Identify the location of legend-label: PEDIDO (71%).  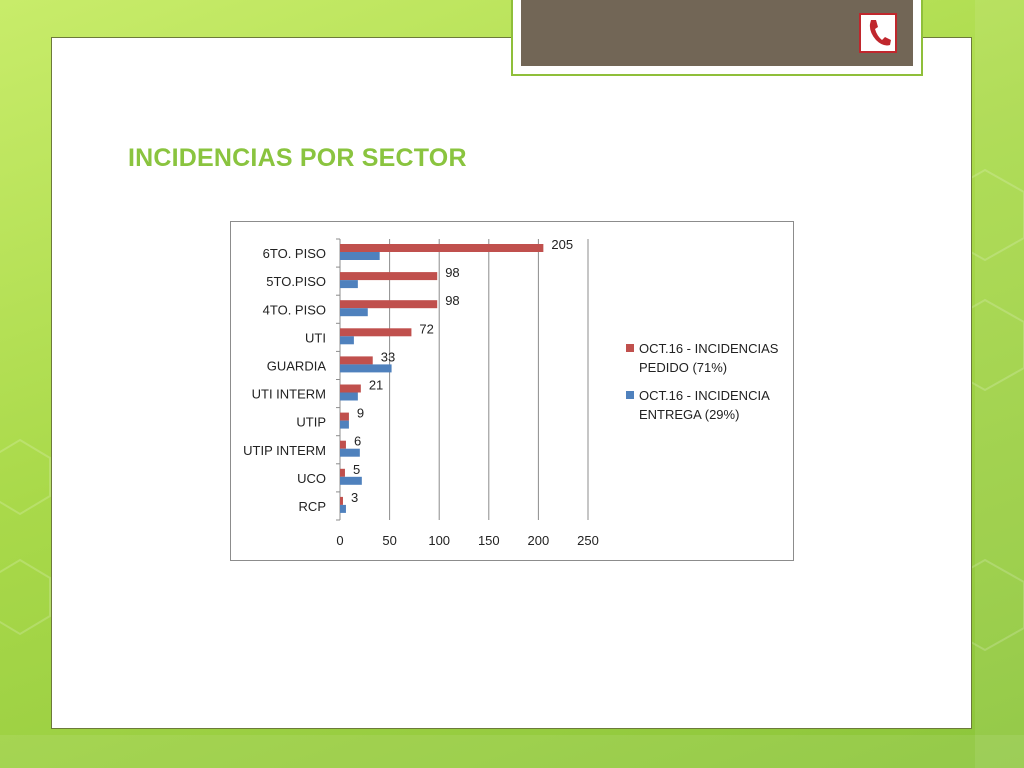
(683, 367).